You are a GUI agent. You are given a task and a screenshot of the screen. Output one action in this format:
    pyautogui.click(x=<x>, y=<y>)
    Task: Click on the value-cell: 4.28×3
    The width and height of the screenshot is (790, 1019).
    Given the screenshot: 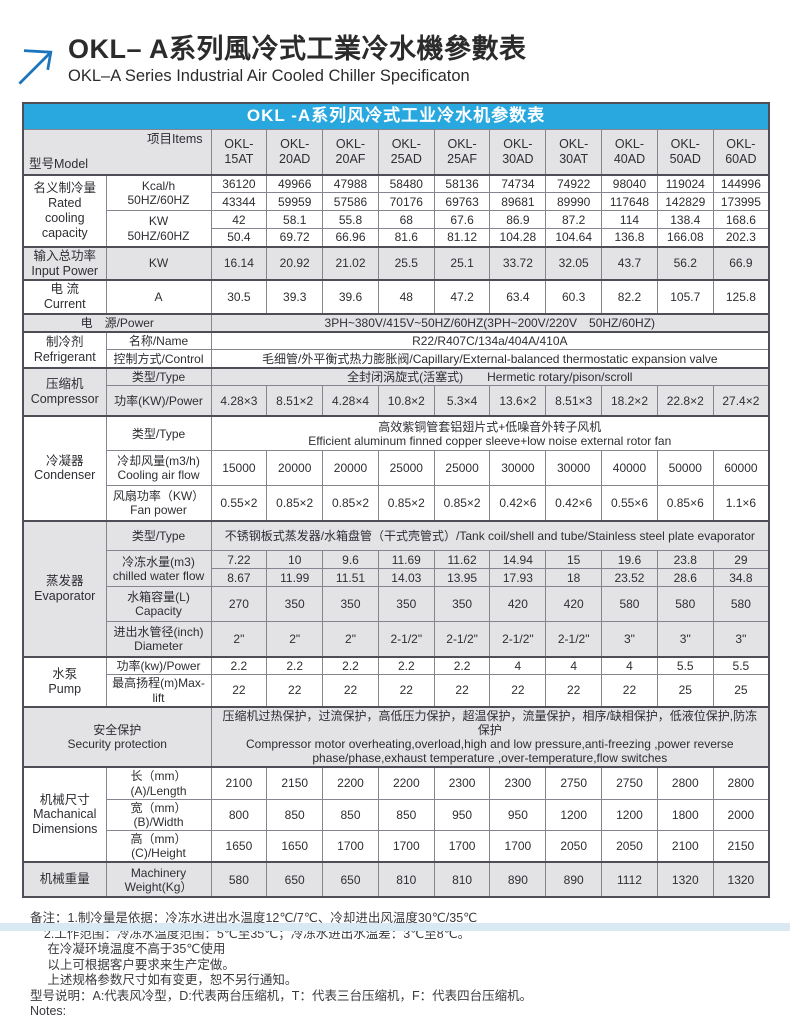 What is the action you would take?
    pyautogui.click(x=239, y=401)
    